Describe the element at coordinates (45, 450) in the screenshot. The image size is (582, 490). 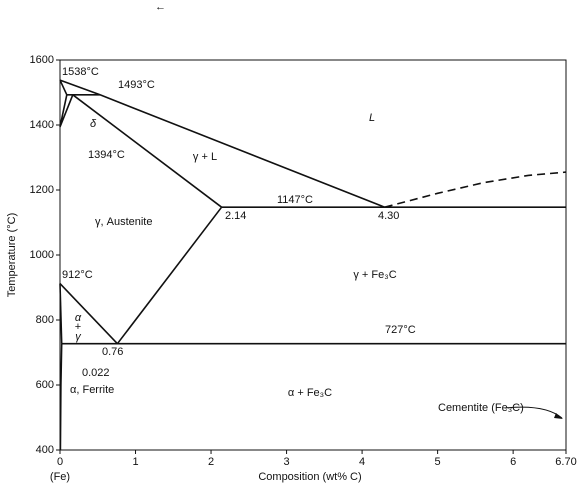
I see `y-tick-label: 400` at that location.